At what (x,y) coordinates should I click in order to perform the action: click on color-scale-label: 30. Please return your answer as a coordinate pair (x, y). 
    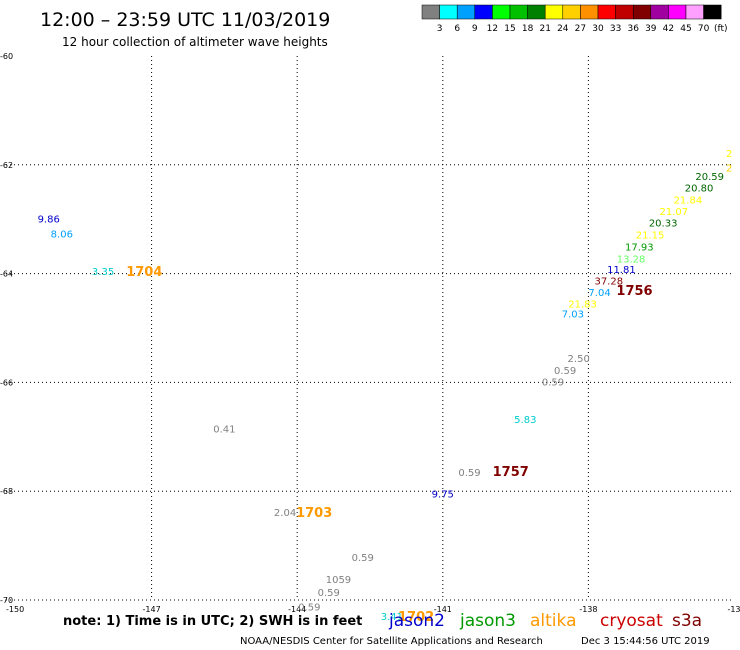
    Looking at the image, I should click on (598, 29).